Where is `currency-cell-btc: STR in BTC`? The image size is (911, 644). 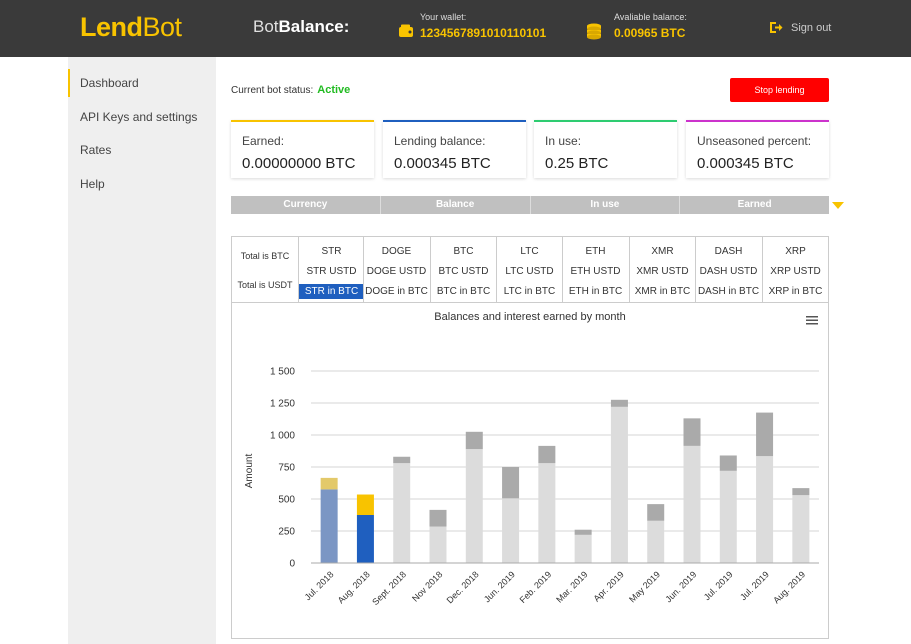 currency-cell-btc: STR in BTC is located at coordinates (331, 291).